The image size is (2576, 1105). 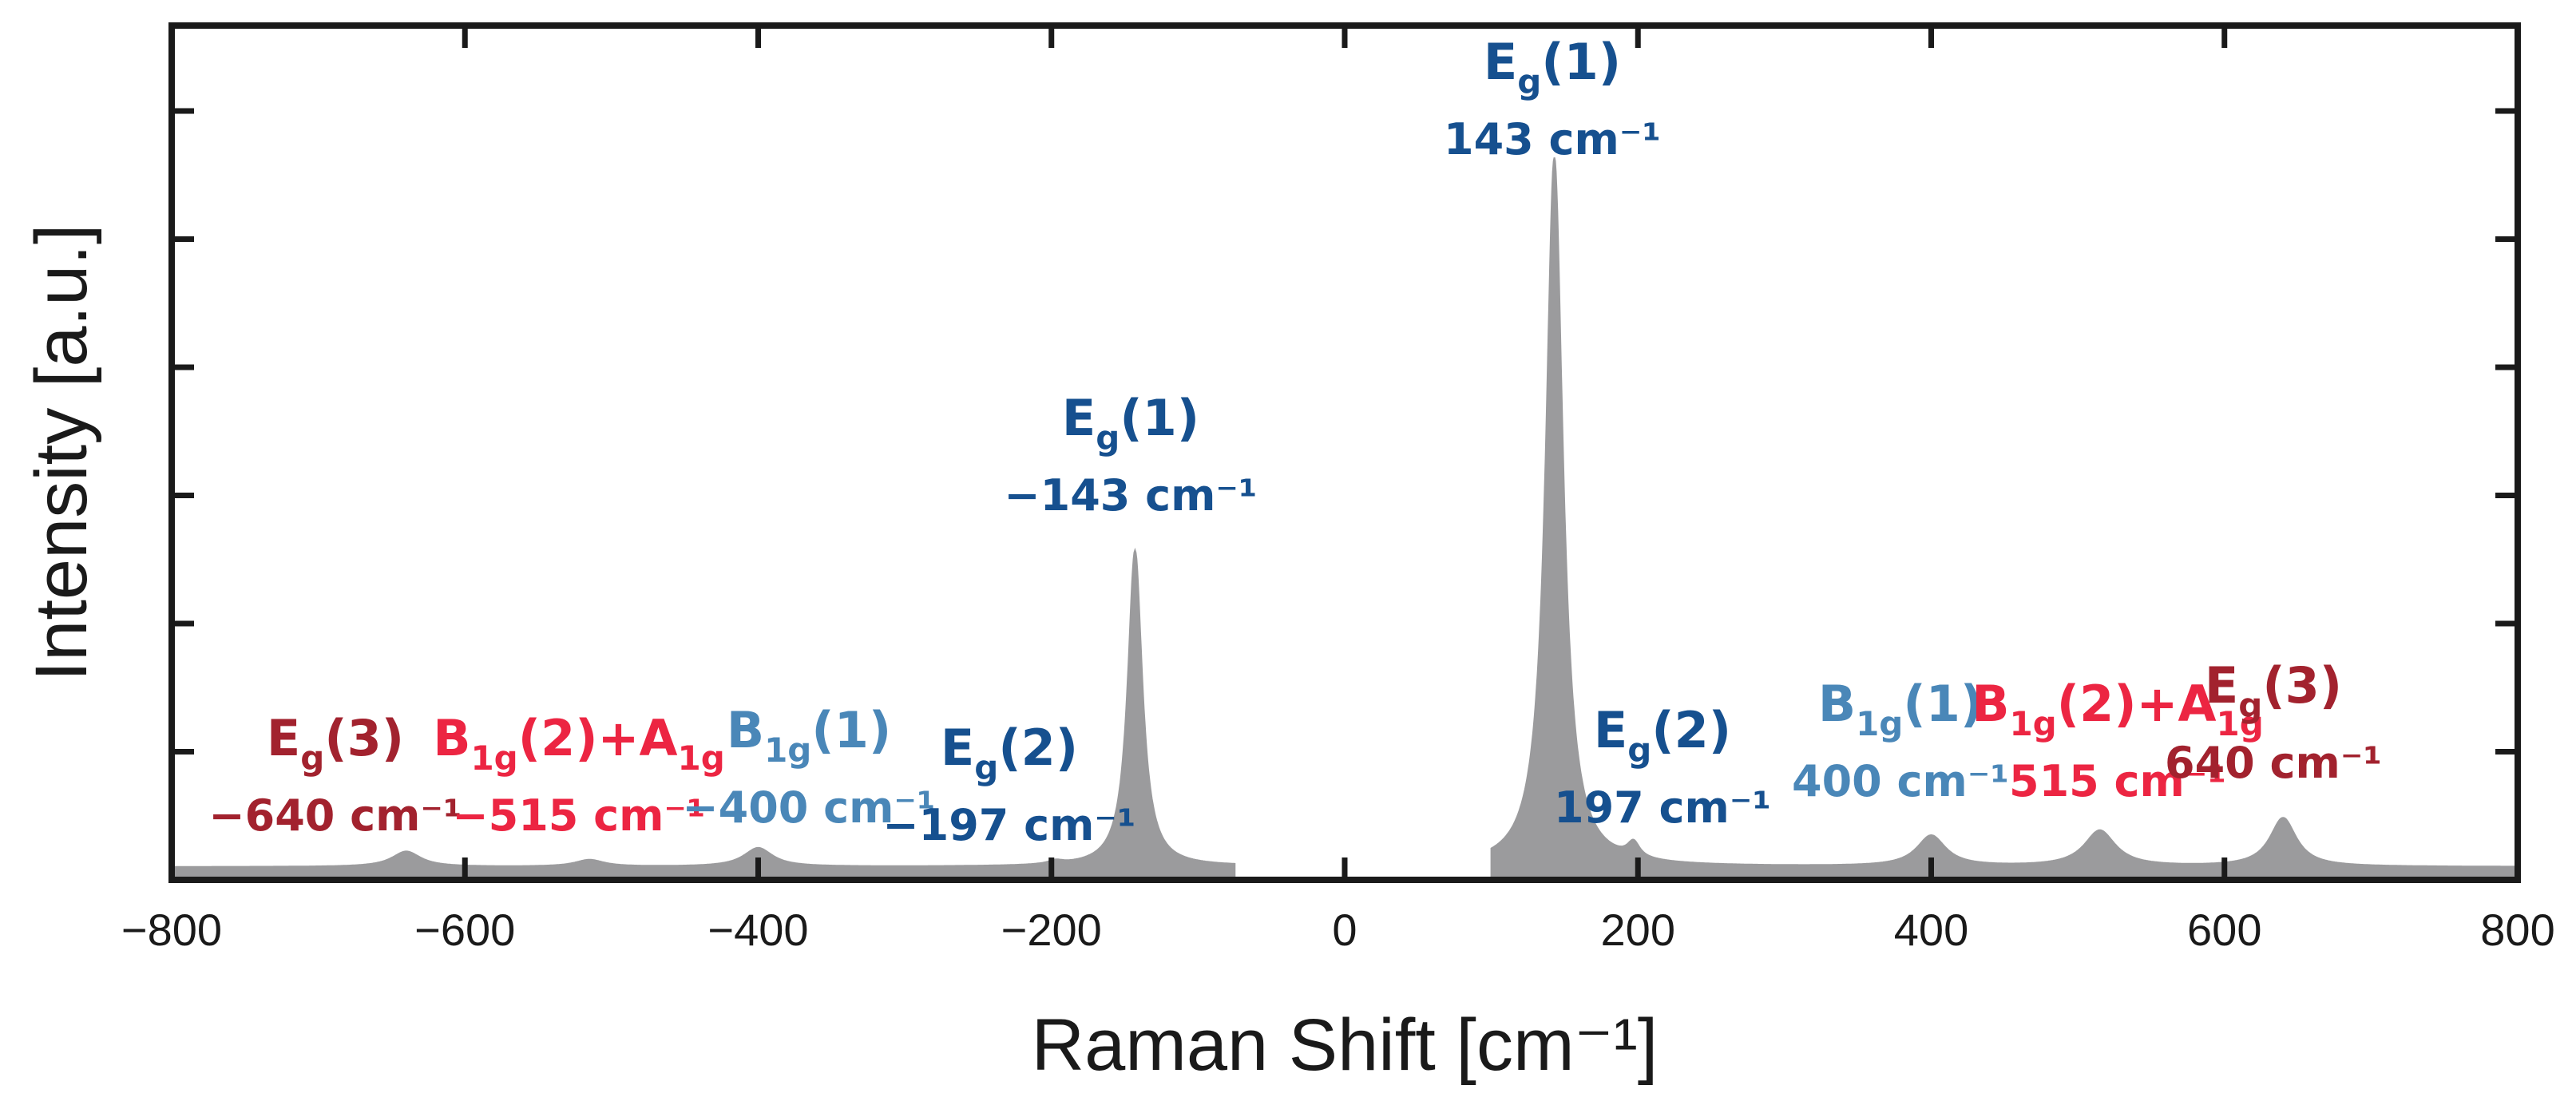 What do you see at coordinates (1931, 930) in the screenshot?
I see `x-tick-label: 400` at bounding box center [1931, 930].